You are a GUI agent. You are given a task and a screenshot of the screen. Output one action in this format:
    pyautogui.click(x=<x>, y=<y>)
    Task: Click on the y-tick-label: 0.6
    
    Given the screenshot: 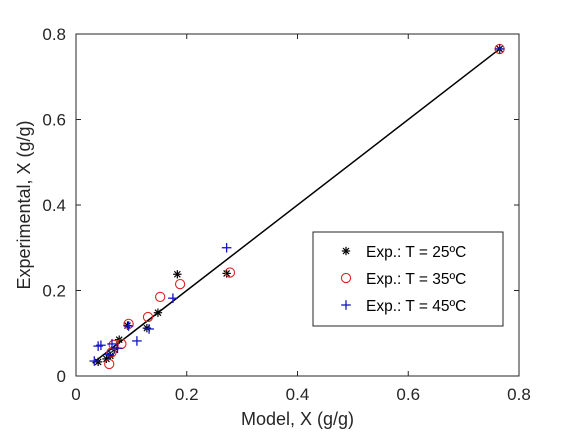 What is the action you would take?
    pyautogui.click(x=54, y=120)
    